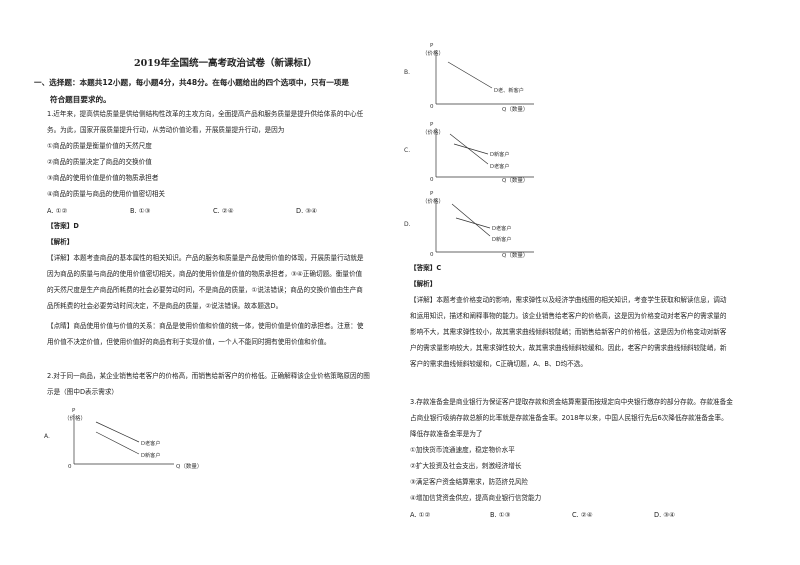 The height and width of the screenshot is (565, 800). Describe the element at coordinates (515, 255) in the screenshot. I see `graph-d-q-label: Q（数量）` at that location.